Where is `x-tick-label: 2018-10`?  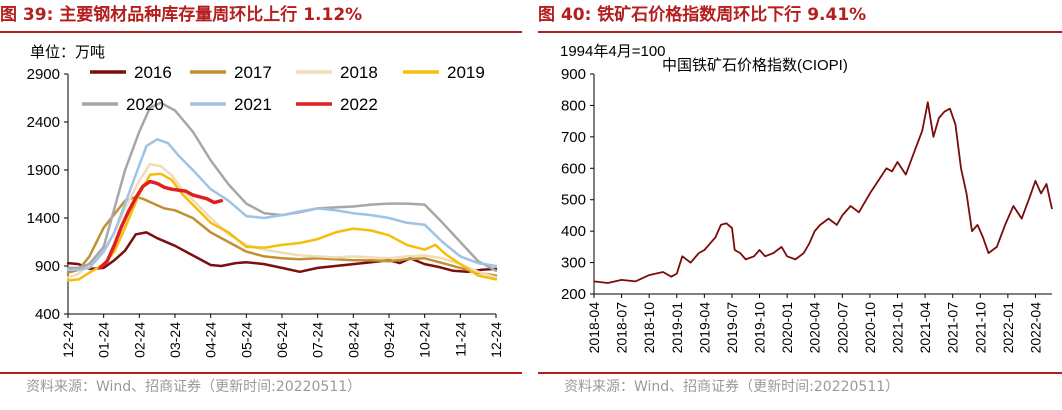 x-tick-label: 2018-10 is located at coordinates (649, 328).